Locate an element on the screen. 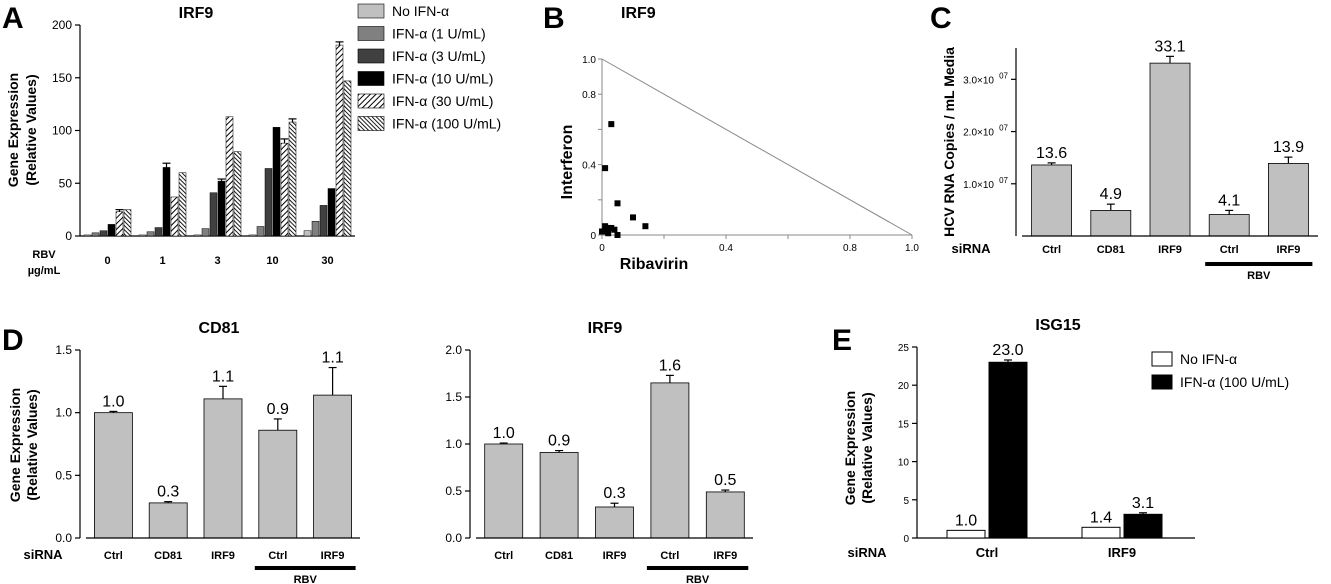 Image resolution: width=1331 pixels, height=584 pixels. chart-a-x-label-line: µg/mL is located at coordinates (44, 271).